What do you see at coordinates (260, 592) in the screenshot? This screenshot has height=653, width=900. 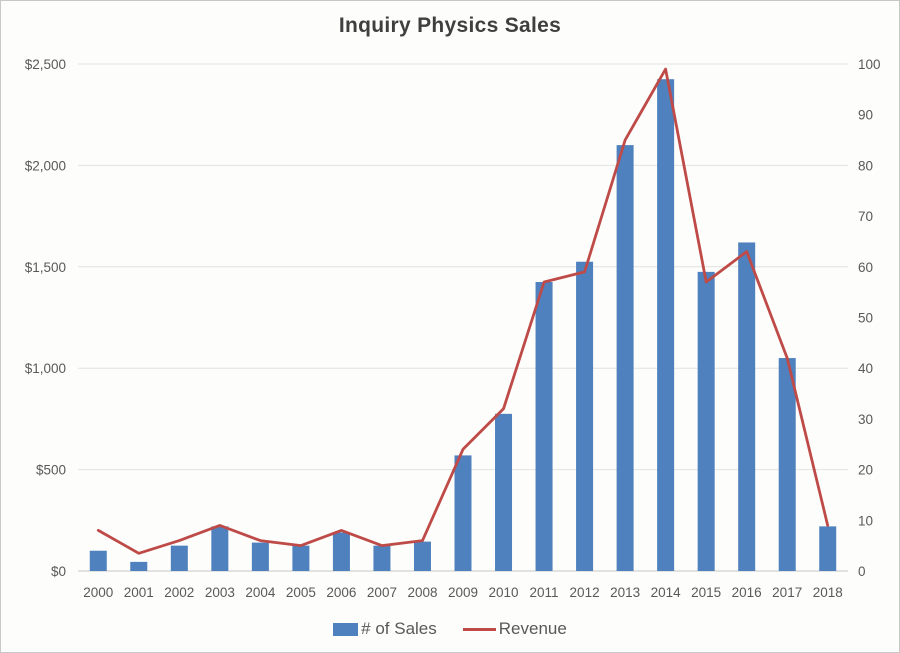 I see `x-axis-tick-label: 2004` at bounding box center [260, 592].